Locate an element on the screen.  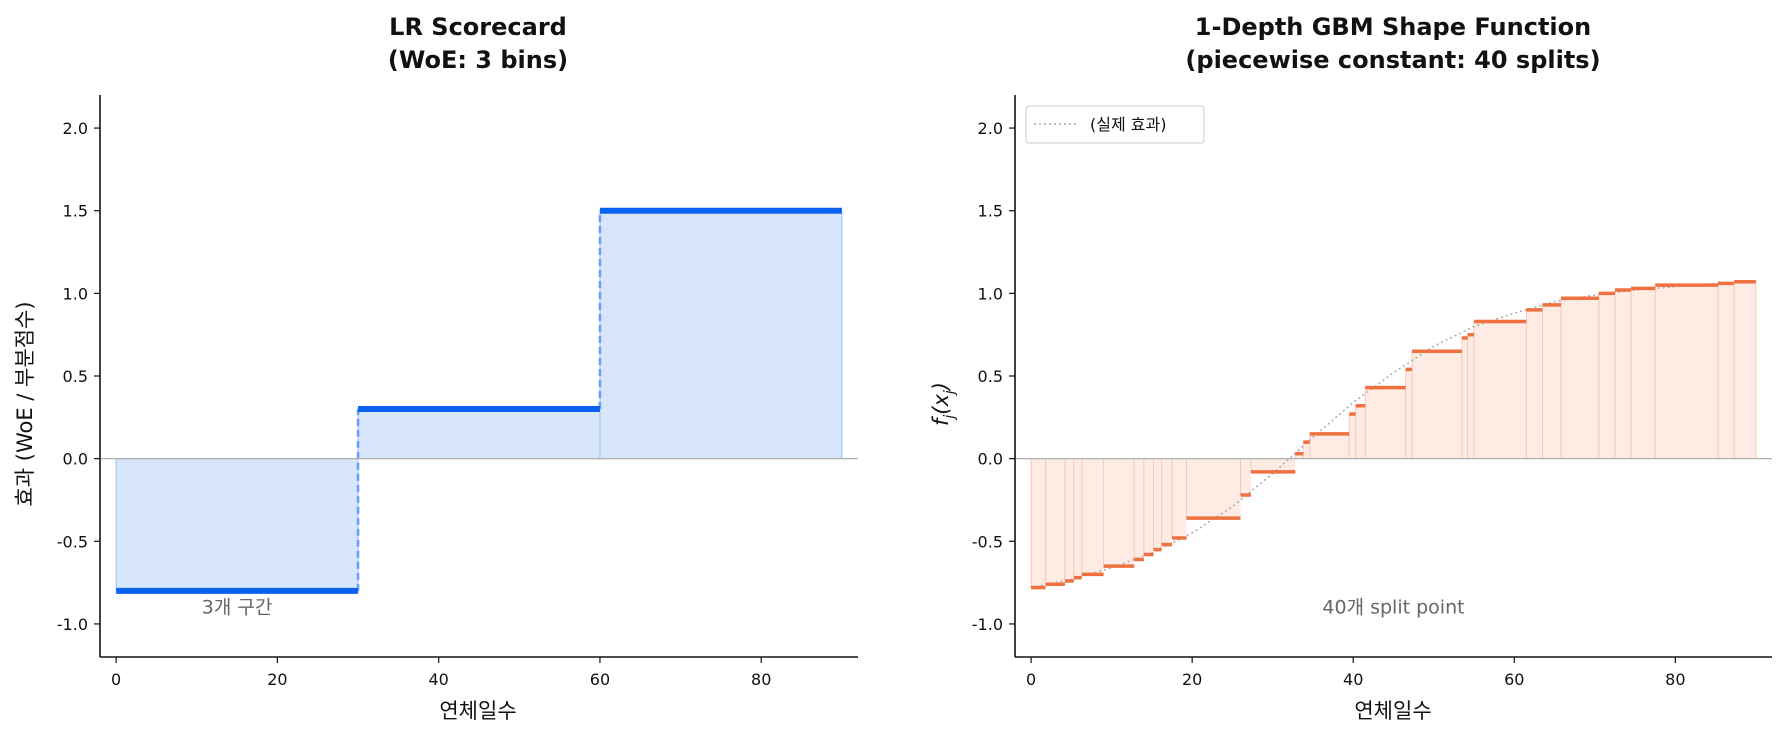
chart-title-line-1: LR Scorecard is located at coordinates (478, 27).